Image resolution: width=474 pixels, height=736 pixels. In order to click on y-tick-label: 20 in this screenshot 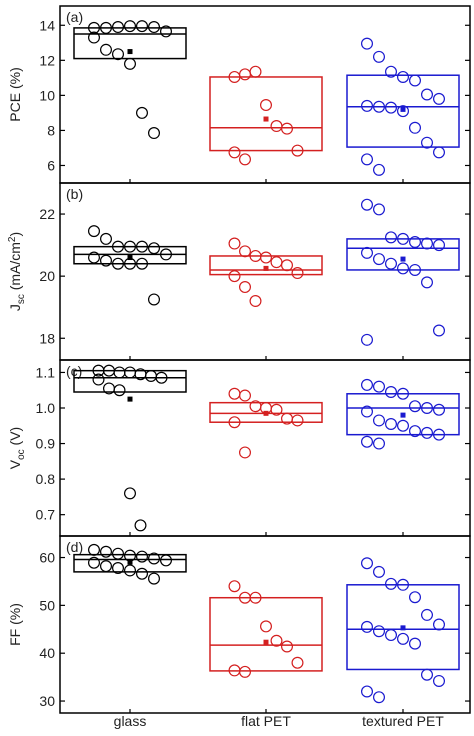, I will do `click(47, 276)`.